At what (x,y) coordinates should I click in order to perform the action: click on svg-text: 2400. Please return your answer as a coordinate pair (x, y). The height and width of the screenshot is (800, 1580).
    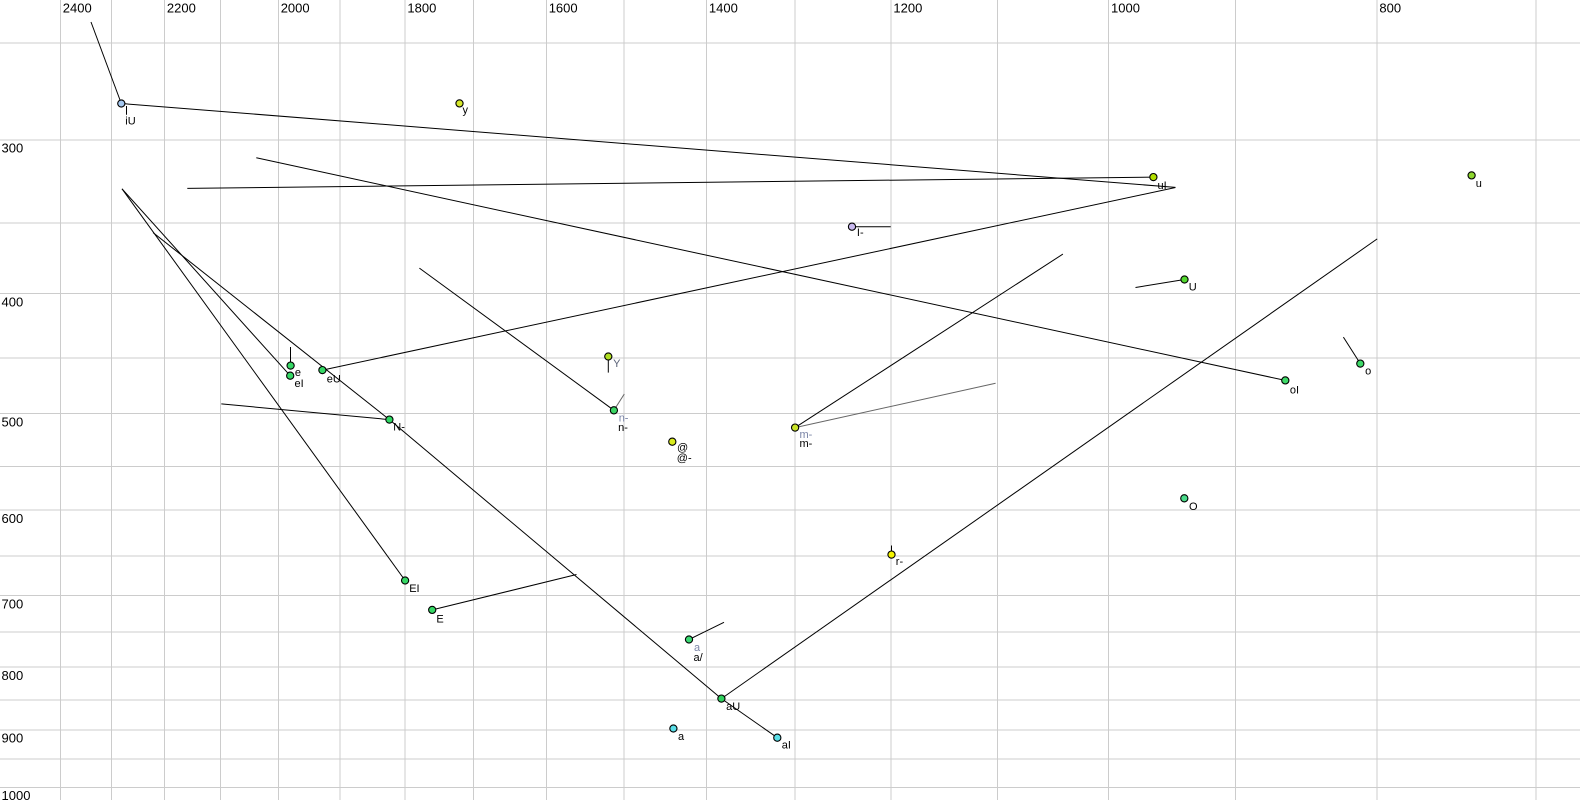
    Looking at the image, I should click on (77, 7).